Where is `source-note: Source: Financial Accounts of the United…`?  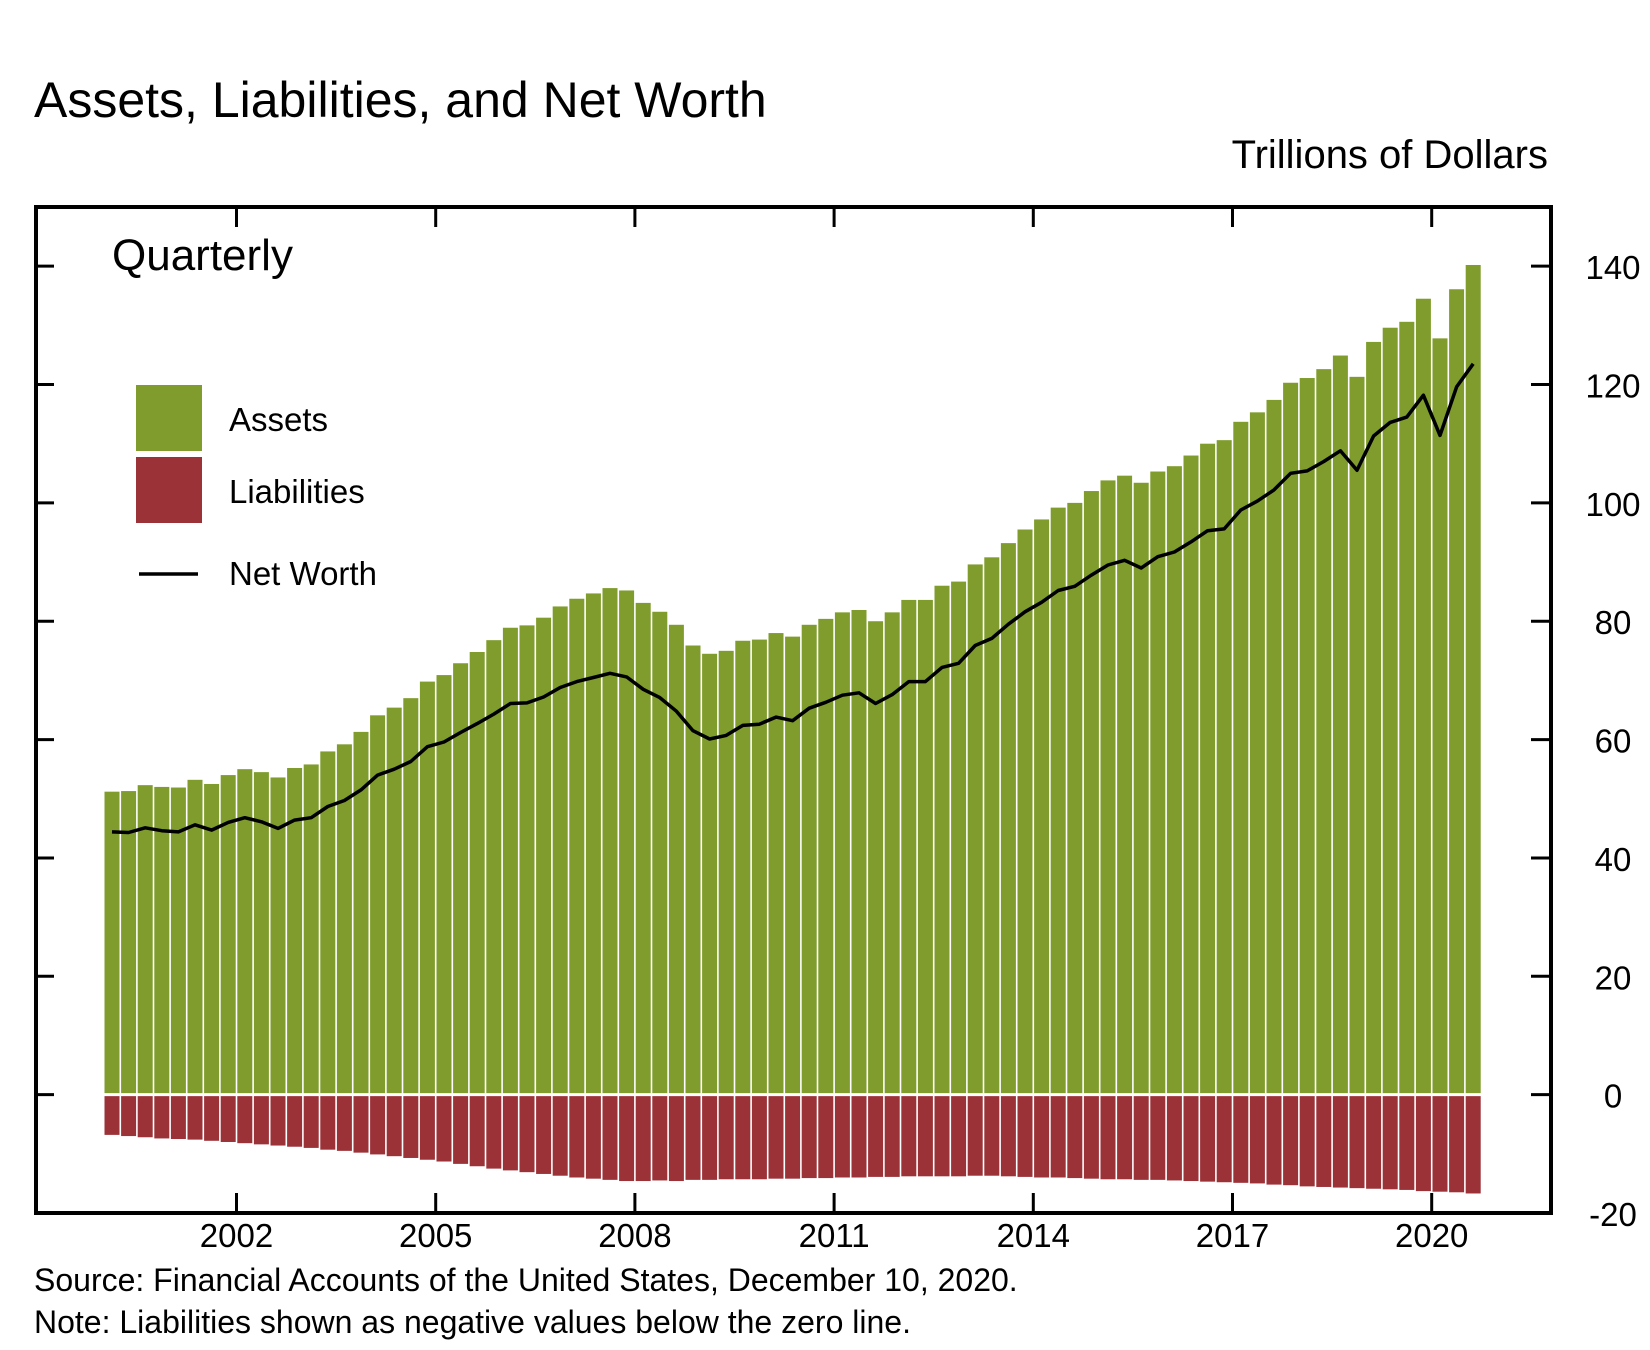
source-note: Source: Financial Accounts of the United… is located at coordinates (526, 1280).